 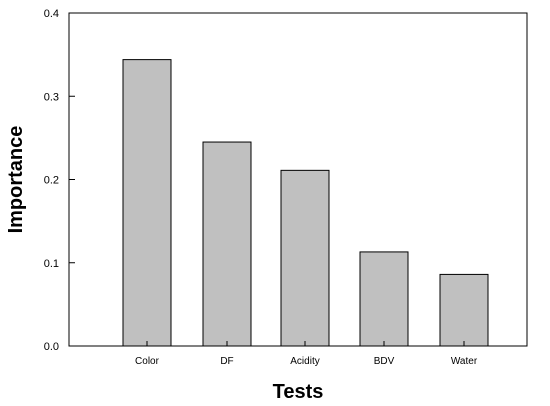 I want to click on y-tick-label: 0.4, so click(x=51, y=14).